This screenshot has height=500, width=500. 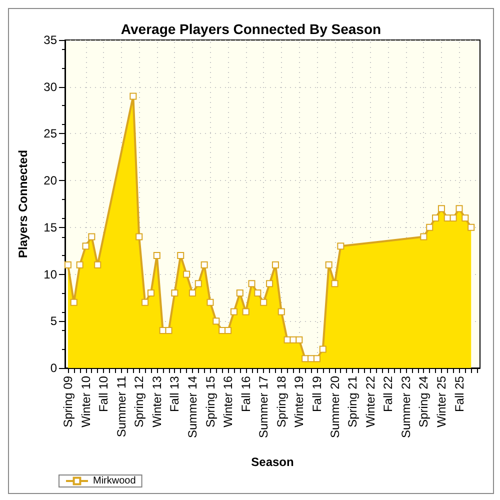 I want to click on x-tick-label: Spring 12, so click(x=139, y=402).